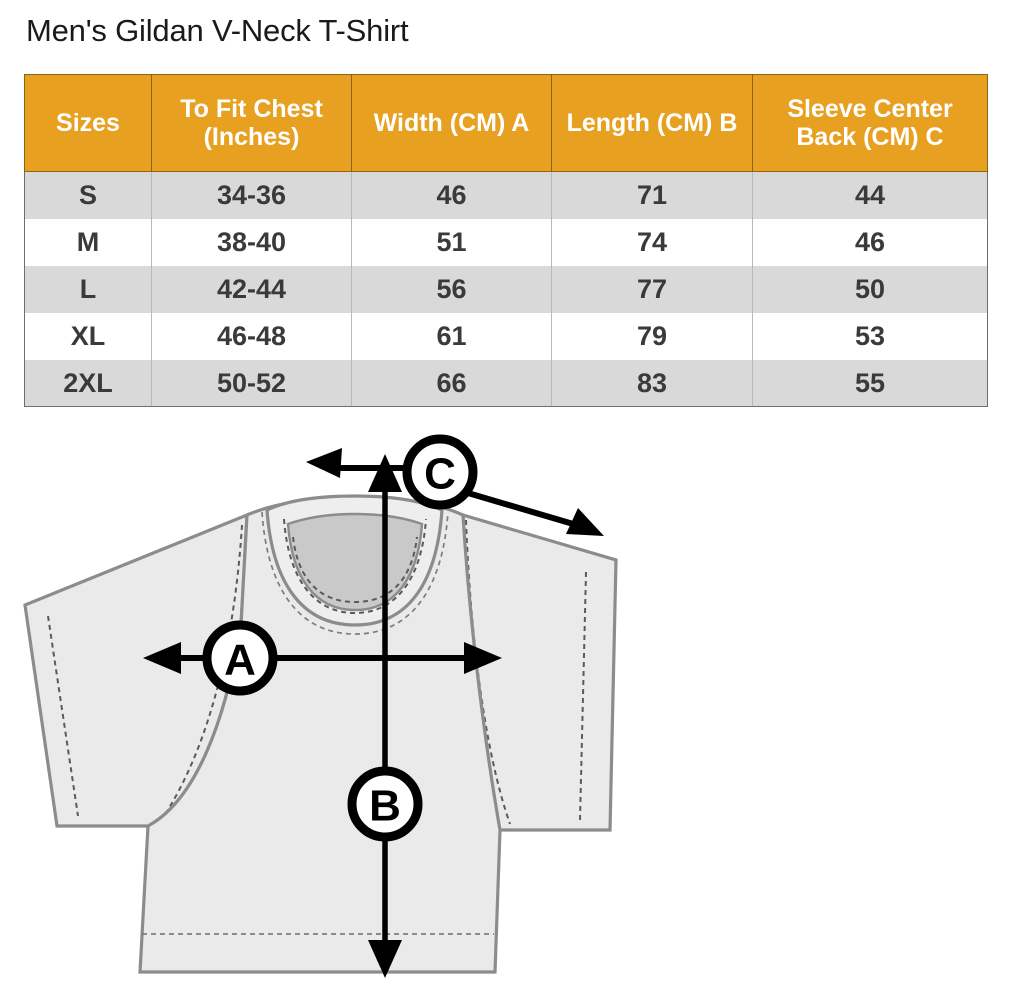 This screenshot has height=1007, width=1018. Describe the element at coordinates (88, 242) in the screenshot. I see `cell-size: M` at that location.